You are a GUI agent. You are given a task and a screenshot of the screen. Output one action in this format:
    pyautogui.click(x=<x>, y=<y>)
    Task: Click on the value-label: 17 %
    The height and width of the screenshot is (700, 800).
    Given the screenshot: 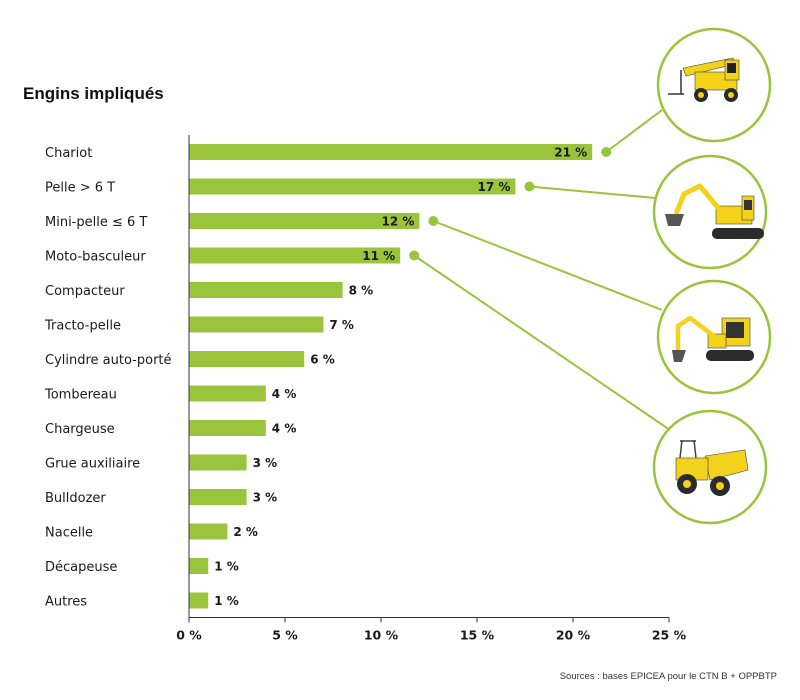 What is the action you would take?
    pyautogui.click(x=493, y=187)
    